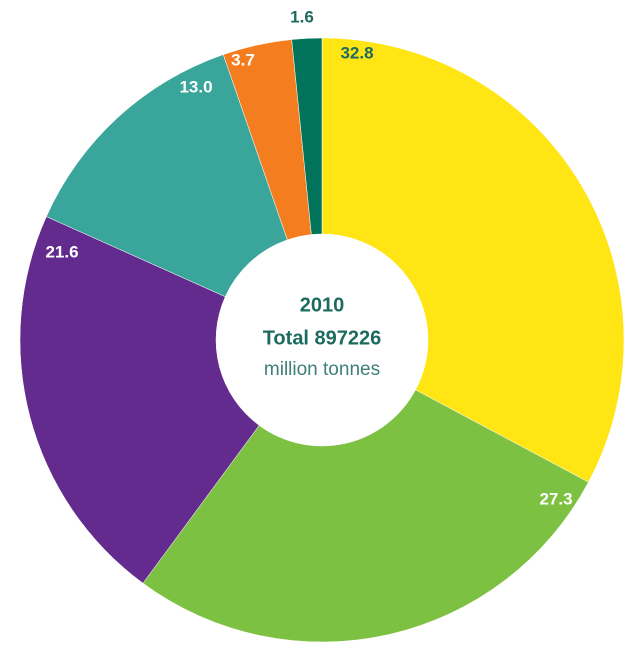 The width and height of the screenshot is (626, 655). What do you see at coordinates (555, 498) in the screenshot?
I see `data-label: 27.3` at bounding box center [555, 498].